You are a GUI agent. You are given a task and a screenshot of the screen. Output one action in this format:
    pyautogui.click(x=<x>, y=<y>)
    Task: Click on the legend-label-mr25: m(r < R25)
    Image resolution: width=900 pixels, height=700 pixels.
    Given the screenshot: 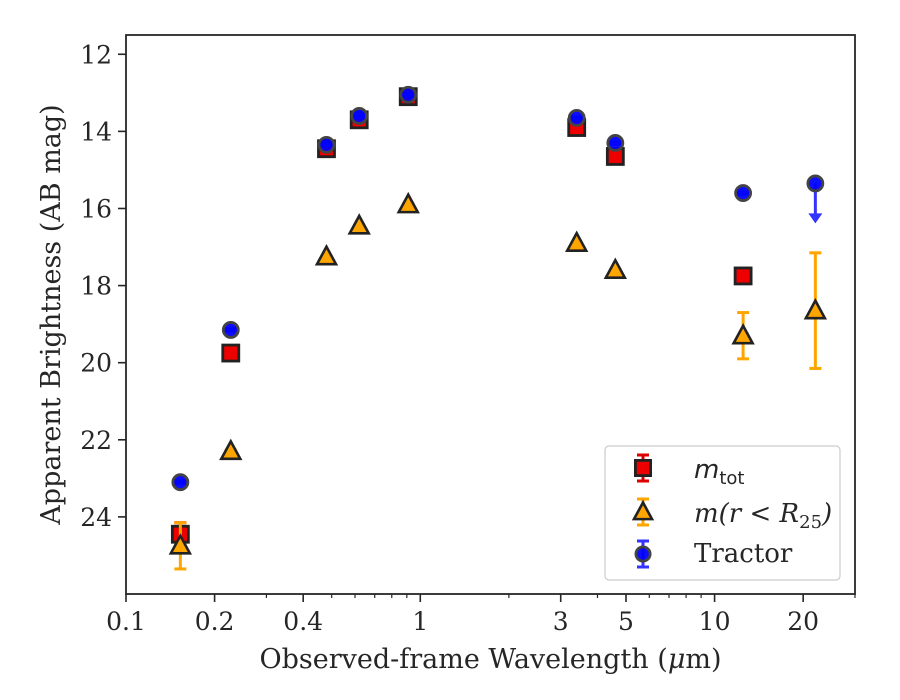 What is the action you would take?
    pyautogui.click(x=763, y=516)
    